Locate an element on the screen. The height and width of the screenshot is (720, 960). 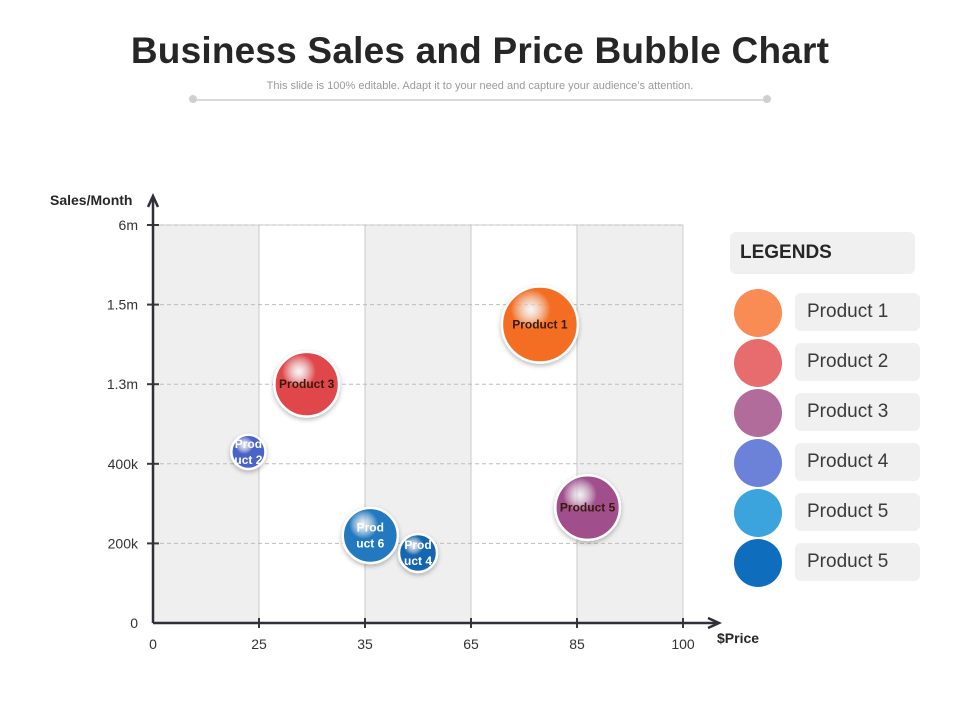
page-title: Business Sales and Price Bubble Chart is located at coordinates (480, 50).